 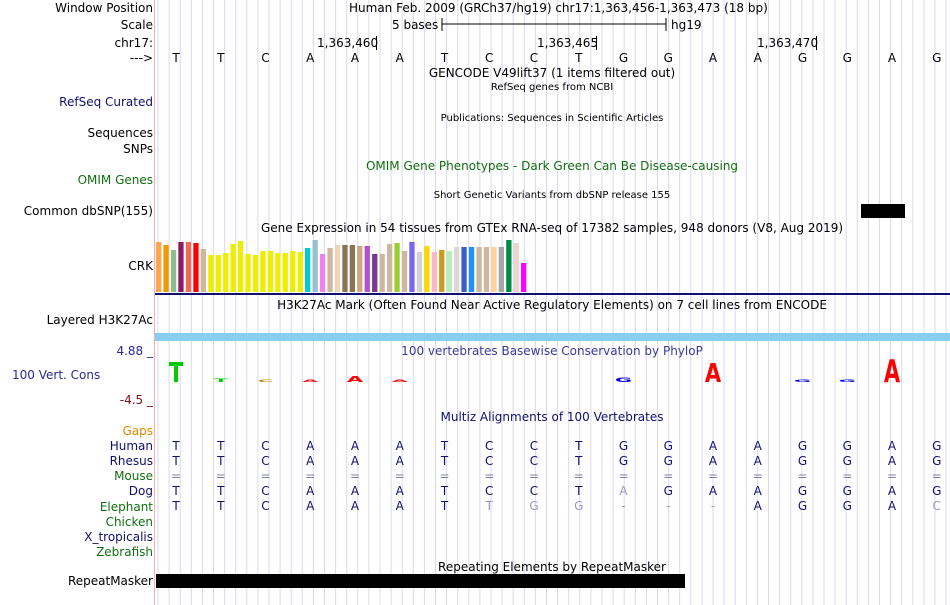 What do you see at coordinates (524, 277) in the screenshot?
I see `gtex-tissue-bar: Vagina` at bounding box center [524, 277].